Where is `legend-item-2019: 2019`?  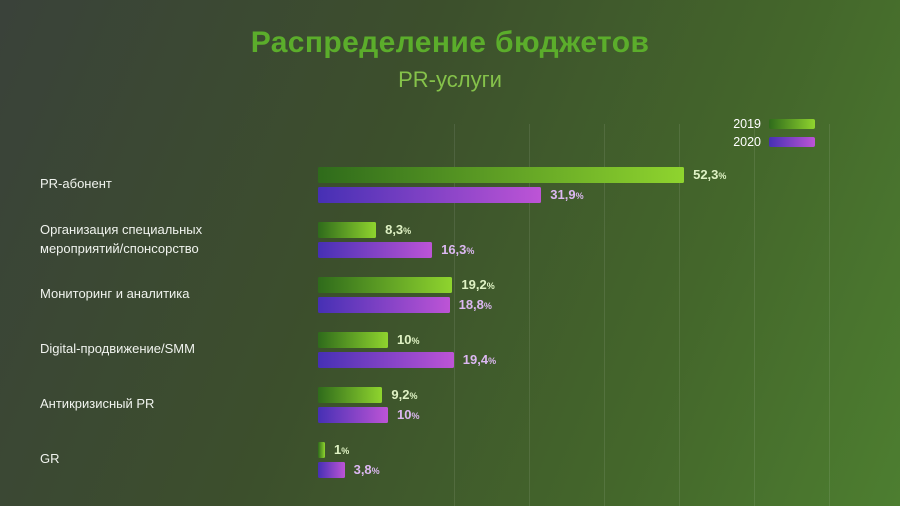 legend-item-2019: 2019 is located at coordinates (774, 124).